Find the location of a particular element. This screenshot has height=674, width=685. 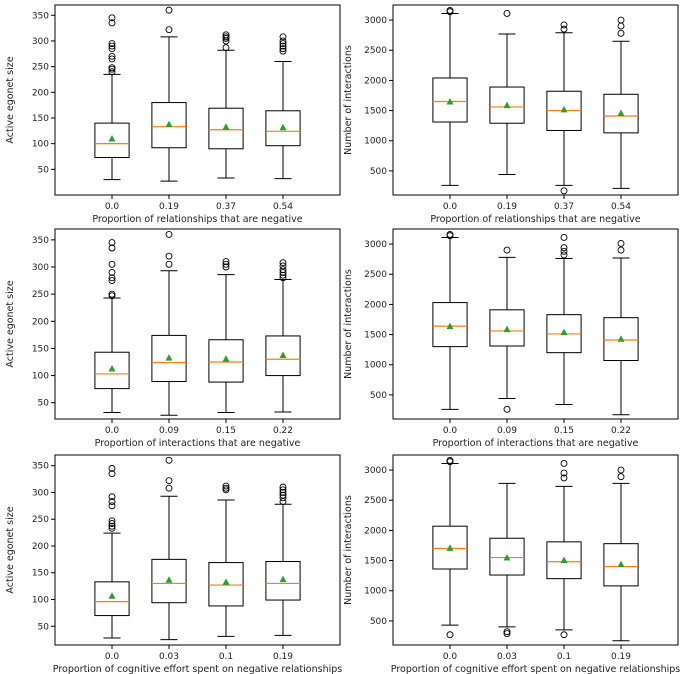

y-tick-label: 2500 is located at coordinates (375, 51).